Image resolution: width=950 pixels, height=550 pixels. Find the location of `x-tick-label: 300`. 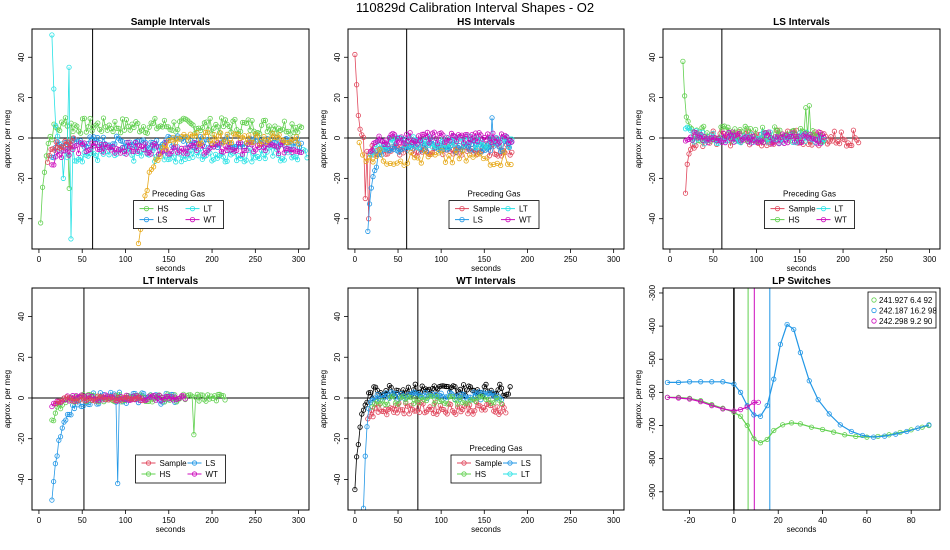

x-tick-label: 300 is located at coordinates (299, 259).